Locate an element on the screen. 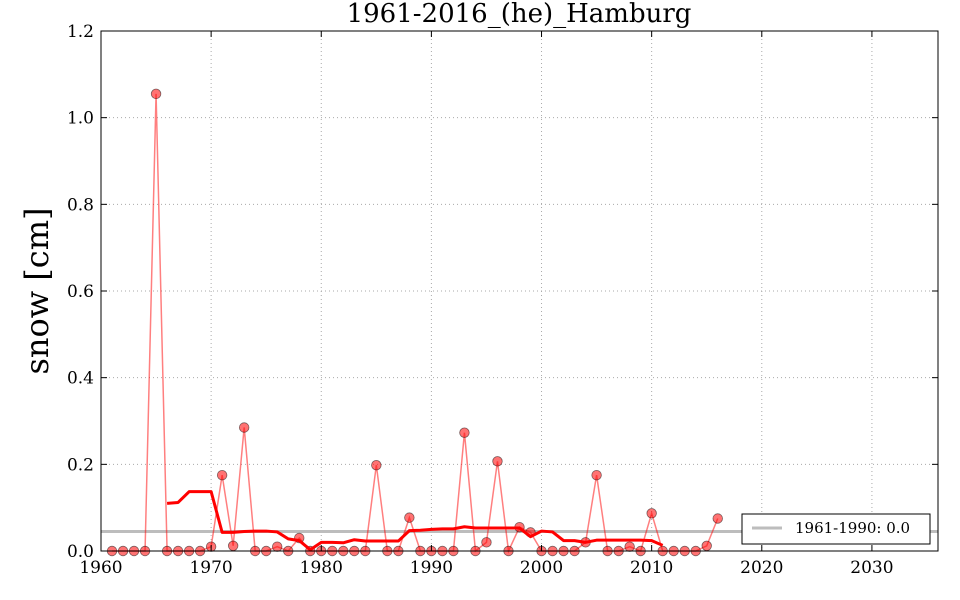  x-tick-label: 1990 is located at coordinates (431, 568).